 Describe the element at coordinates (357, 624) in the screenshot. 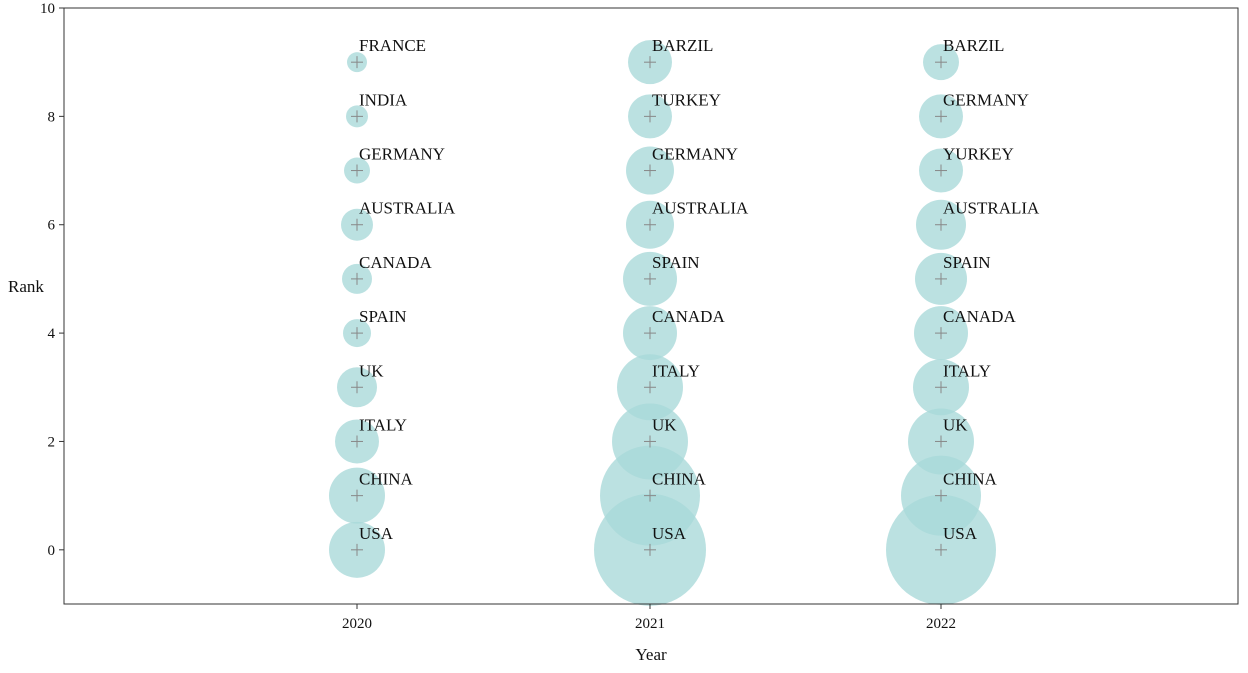

I see `x-tick-label: 2020` at that location.